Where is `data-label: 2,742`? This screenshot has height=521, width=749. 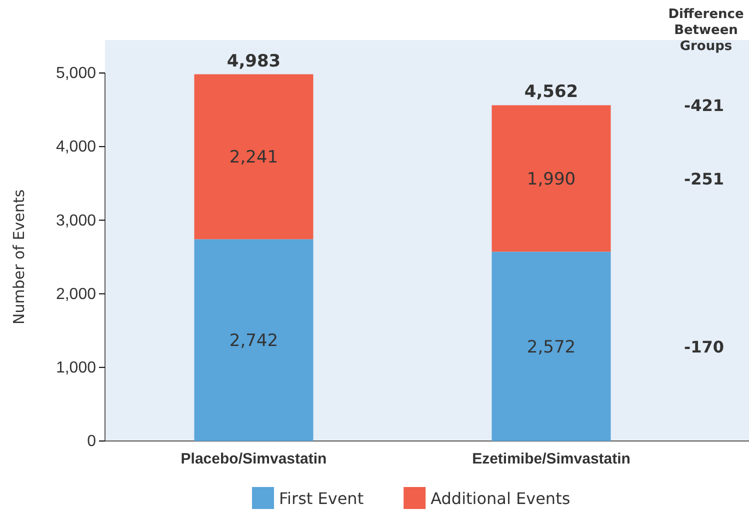 data-label: 2,742 is located at coordinates (253, 341).